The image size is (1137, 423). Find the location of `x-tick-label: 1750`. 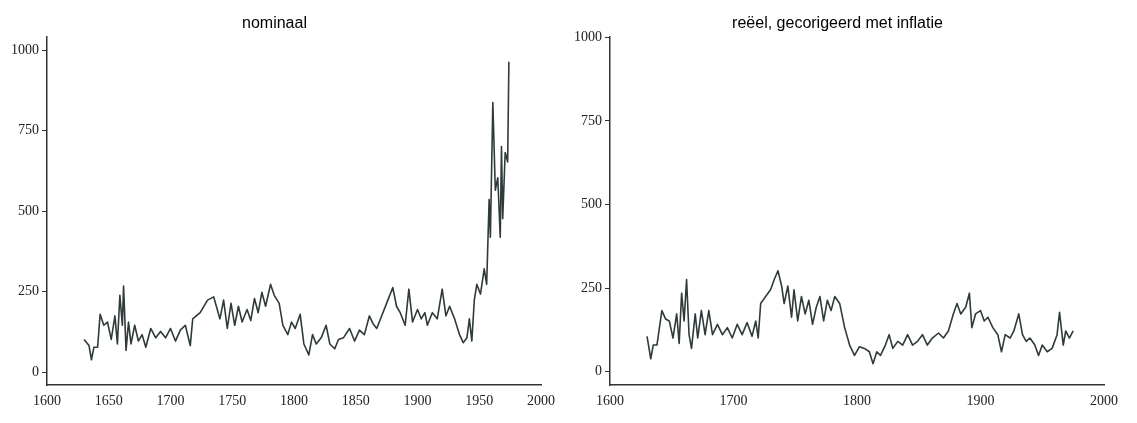

x-tick-label: 1750 is located at coordinates (232, 401).